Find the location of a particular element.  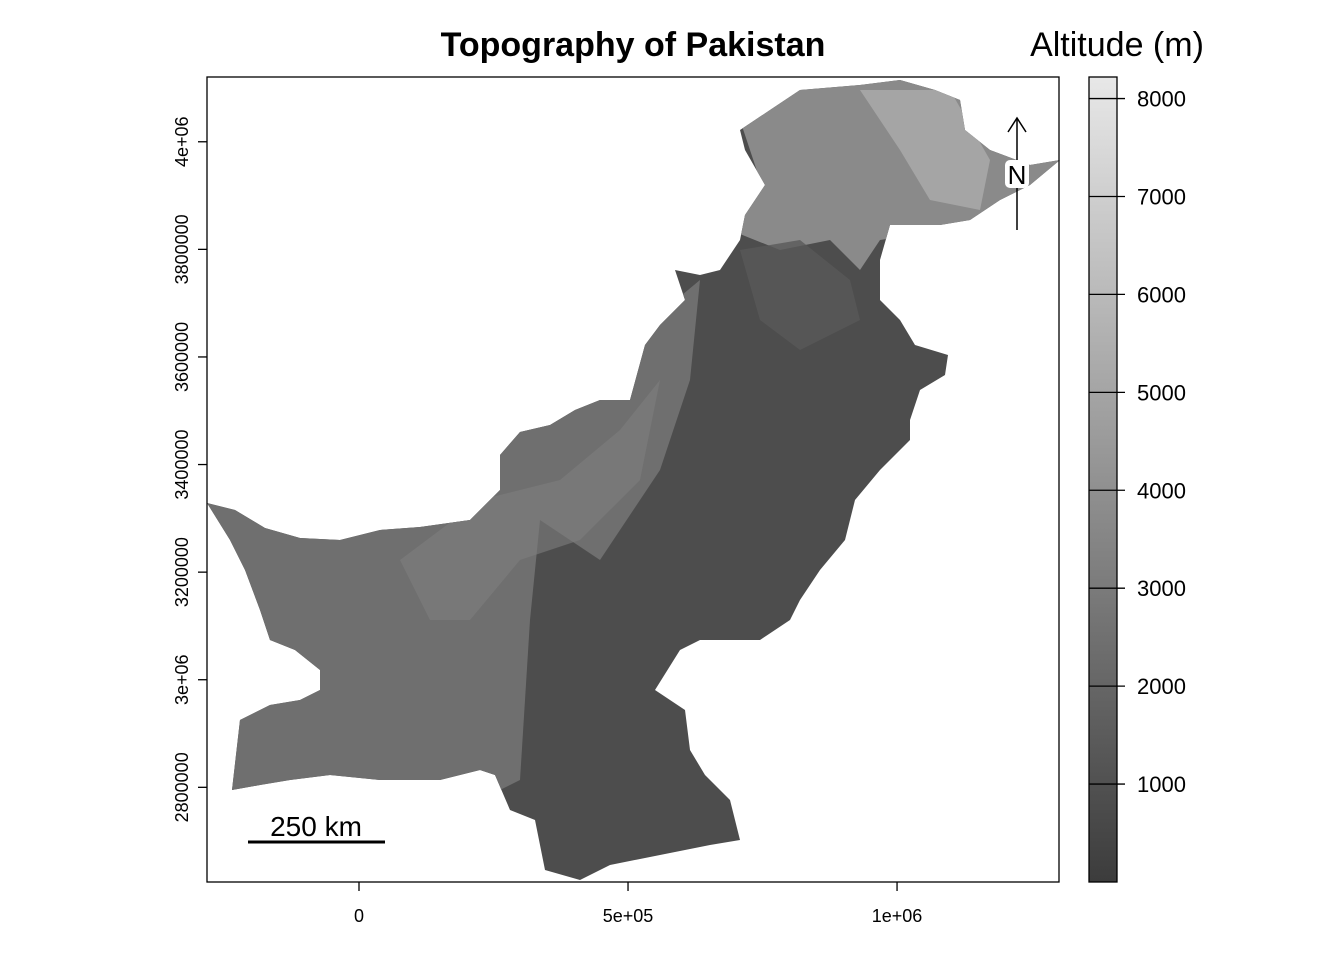

x-tick-label: 5e+05 is located at coordinates (628, 916).